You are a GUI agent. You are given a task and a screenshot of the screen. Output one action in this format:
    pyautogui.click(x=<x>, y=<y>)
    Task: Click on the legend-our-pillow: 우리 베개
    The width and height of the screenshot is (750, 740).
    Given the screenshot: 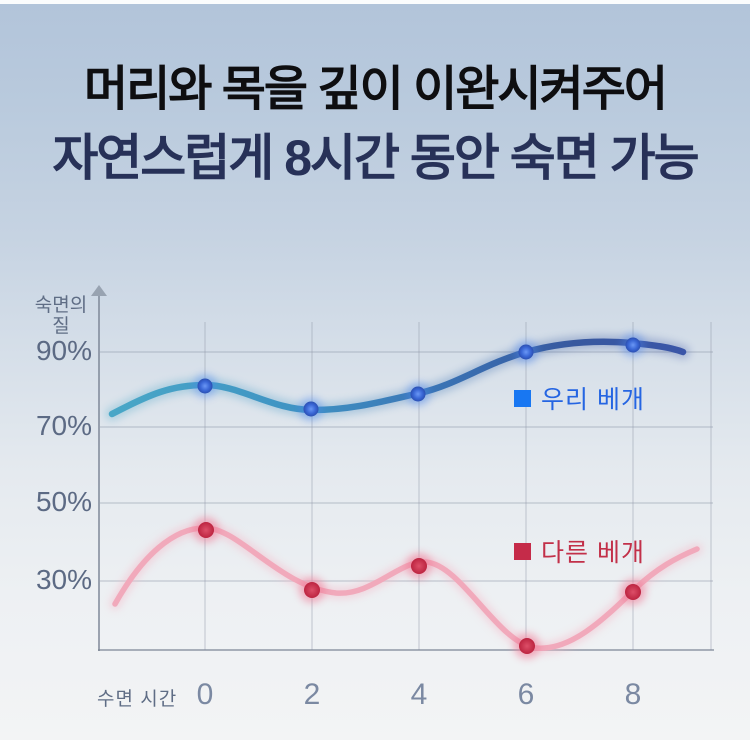 What is the action you would take?
    pyautogui.click(x=579, y=398)
    